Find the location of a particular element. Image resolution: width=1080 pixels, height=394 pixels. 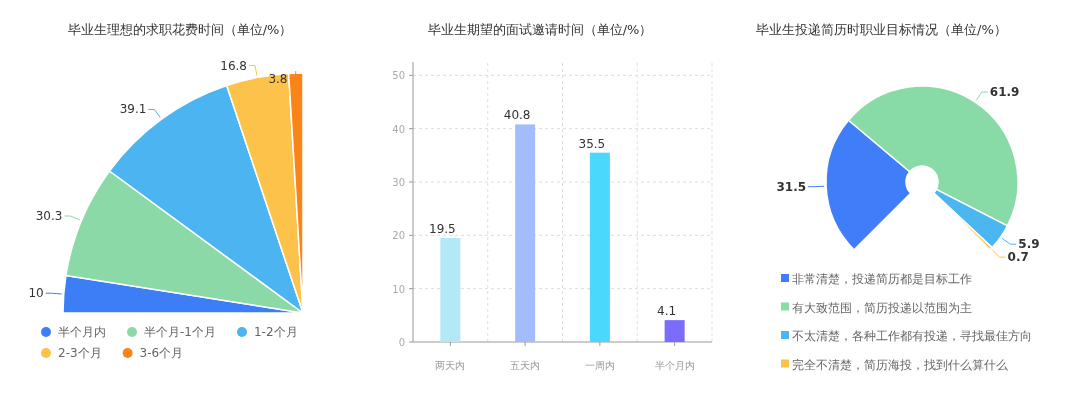

data-label: 19.5 is located at coordinates (442, 229).